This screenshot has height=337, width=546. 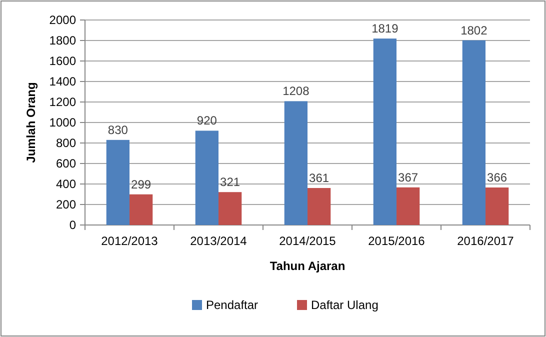 I want to click on x-axis-title: Tahun Ajaran, so click(x=308, y=266).